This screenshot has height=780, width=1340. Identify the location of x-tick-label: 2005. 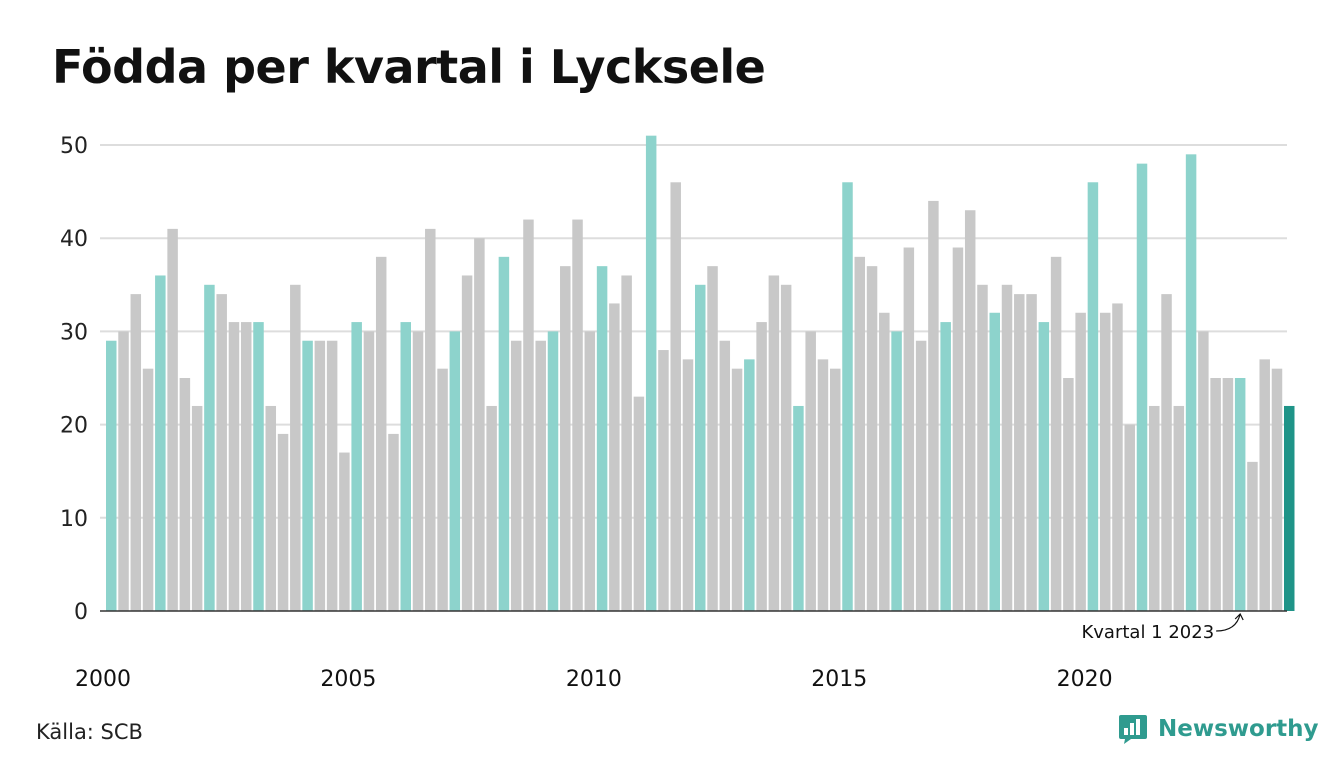
(348, 679).